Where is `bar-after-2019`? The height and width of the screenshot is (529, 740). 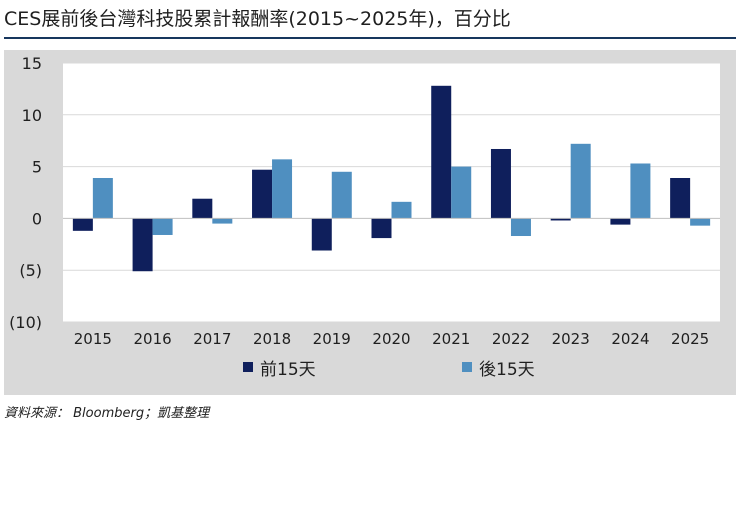
bar-after-2019 is located at coordinates (341, 195).